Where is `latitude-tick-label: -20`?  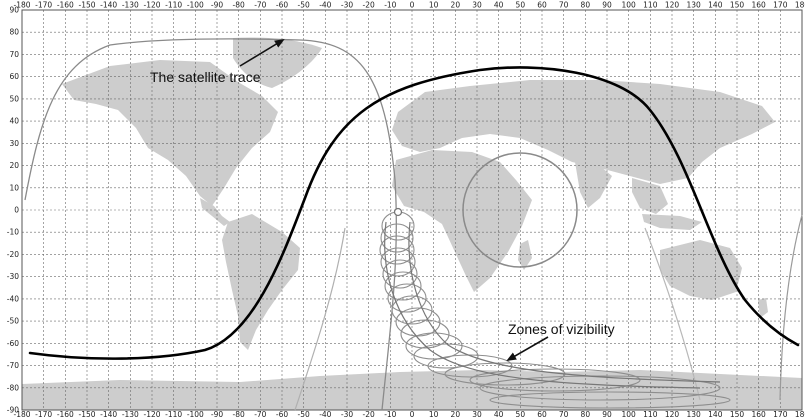
latitude-tick-label: -20 is located at coordinates (13, 254).